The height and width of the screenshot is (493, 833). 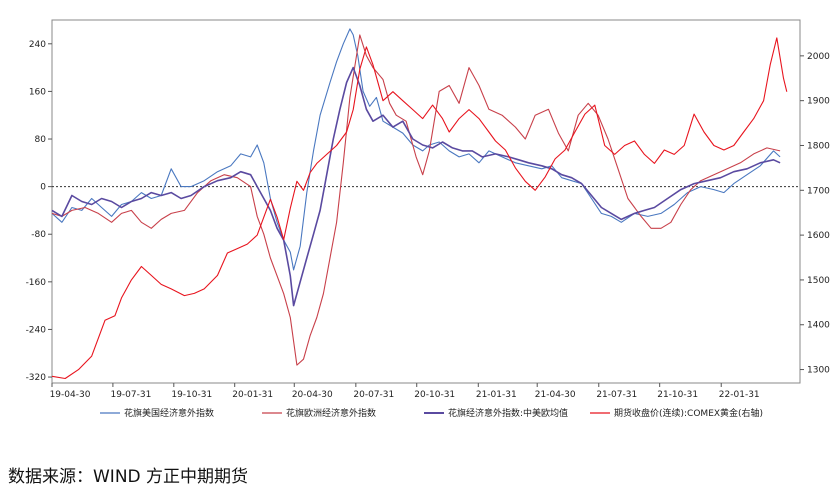 What do you see at coordinates (616, 395) in the screenshot?
I see `x-tick-label: 21-07-31` at bounding box center [616, 395].